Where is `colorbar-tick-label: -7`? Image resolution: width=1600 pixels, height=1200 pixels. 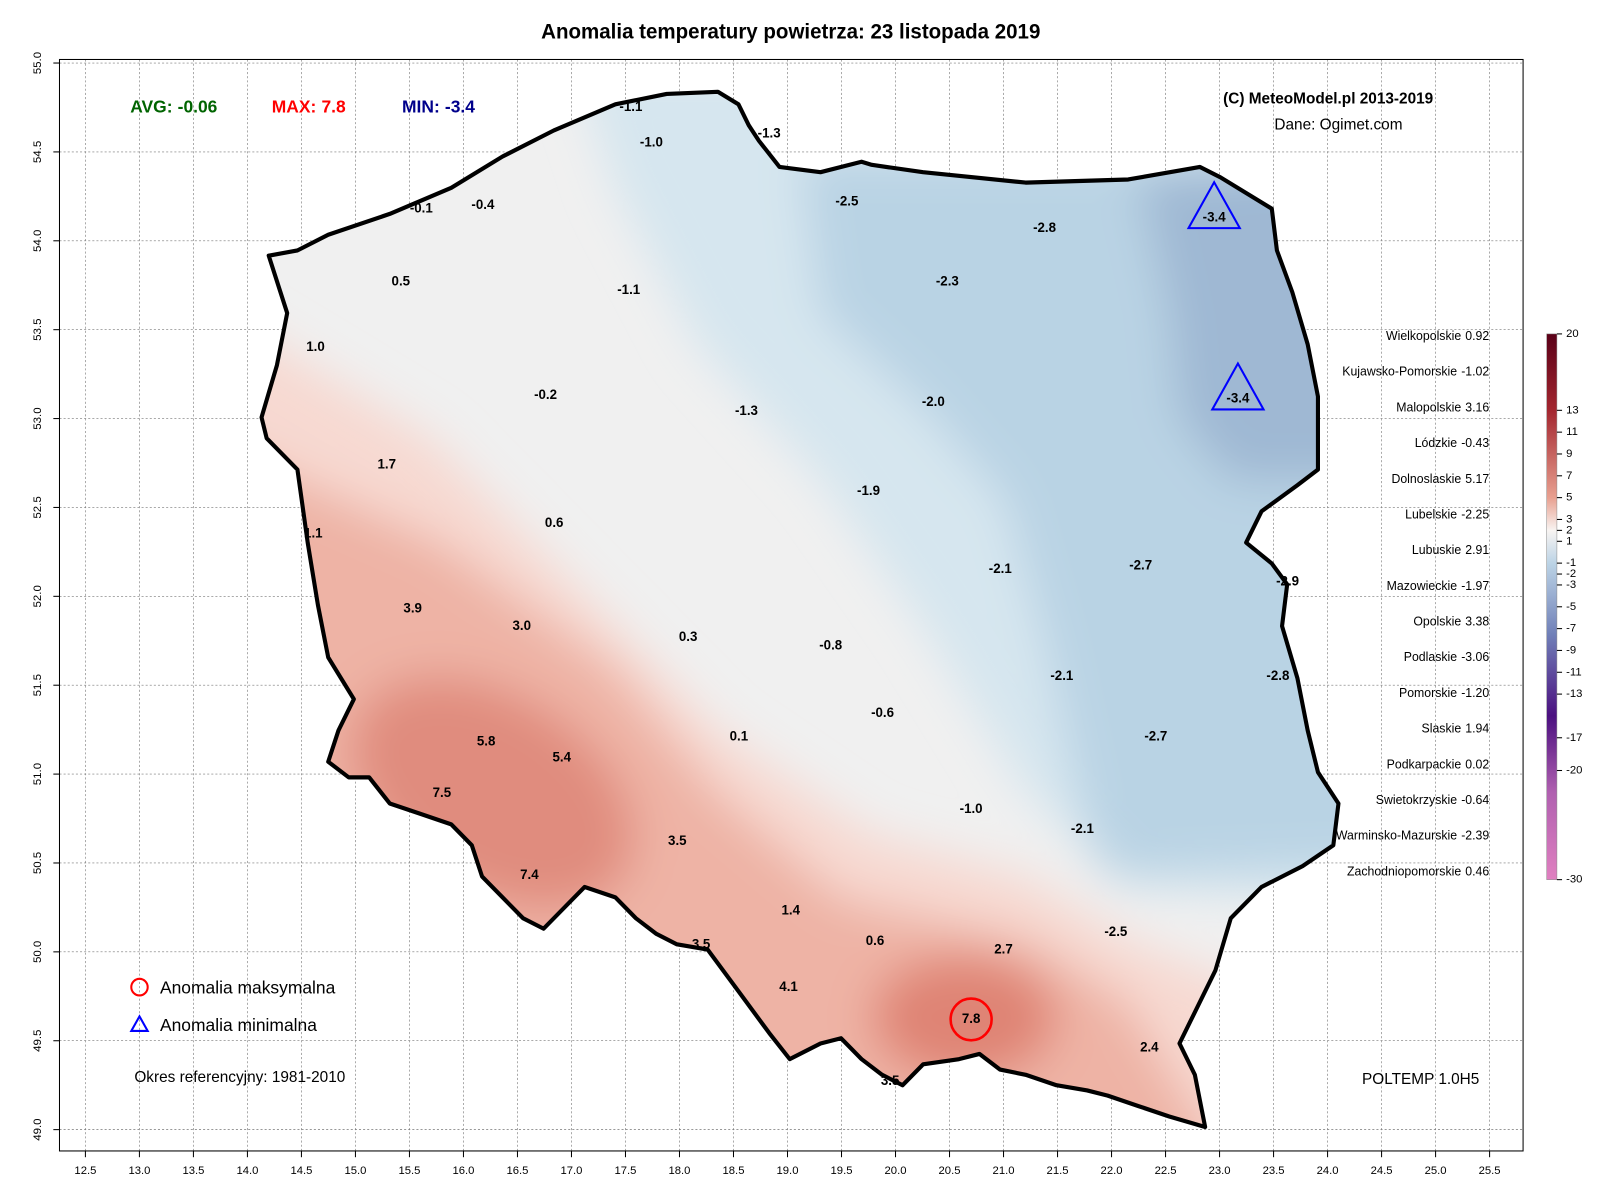
colorbar-tick-label: -7 is located at coordinates (1571, 629).